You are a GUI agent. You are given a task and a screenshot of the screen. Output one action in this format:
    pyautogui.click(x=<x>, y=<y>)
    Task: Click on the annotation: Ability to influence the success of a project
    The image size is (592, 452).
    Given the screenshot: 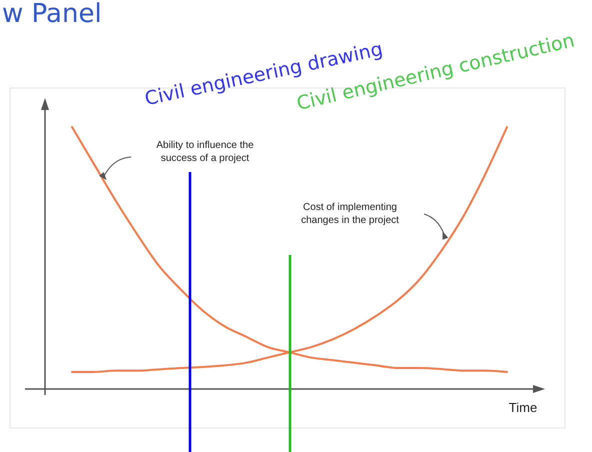 What is the action you would take?
    pyautogui.click(x=205, y=152)
    